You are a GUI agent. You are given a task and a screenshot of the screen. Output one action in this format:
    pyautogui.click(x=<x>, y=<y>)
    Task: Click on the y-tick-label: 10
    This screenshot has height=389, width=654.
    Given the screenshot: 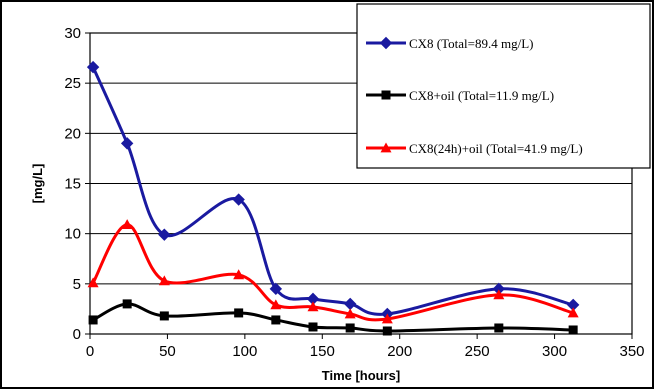 What is the action you would take?
    pyautogui.click(x=72, y=234)
    